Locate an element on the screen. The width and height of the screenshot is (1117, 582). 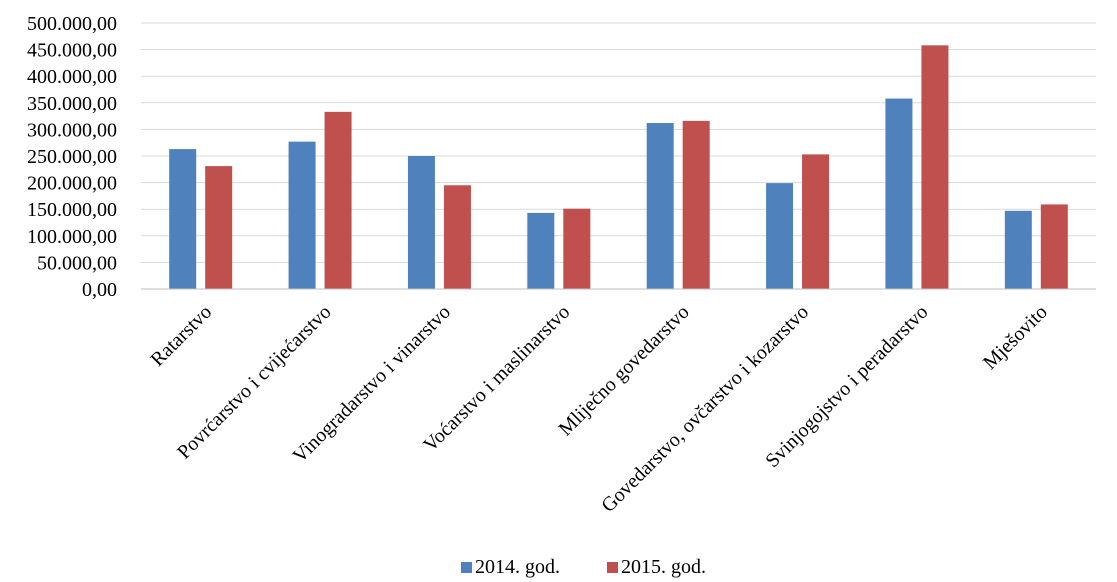
legend-label: 2015. god. is located at coordinates (663, 567).